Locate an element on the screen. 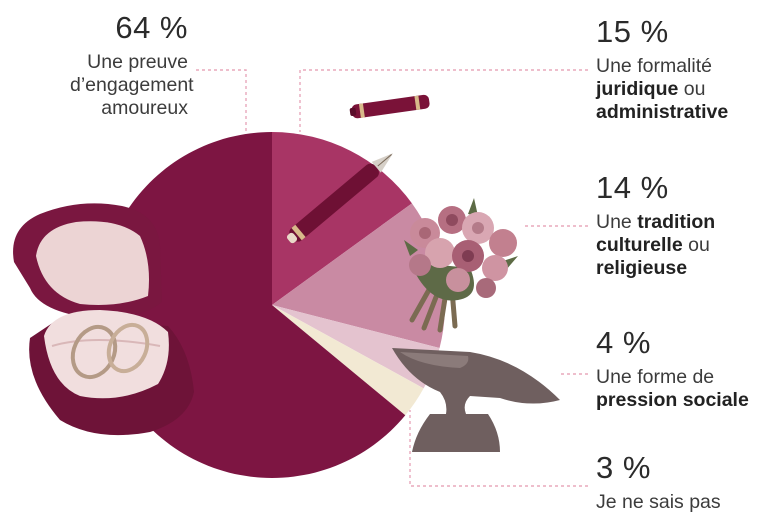 The width and height of the screenshot is (776, 515). value-label: 3 % is located at coordinates (623, 467).